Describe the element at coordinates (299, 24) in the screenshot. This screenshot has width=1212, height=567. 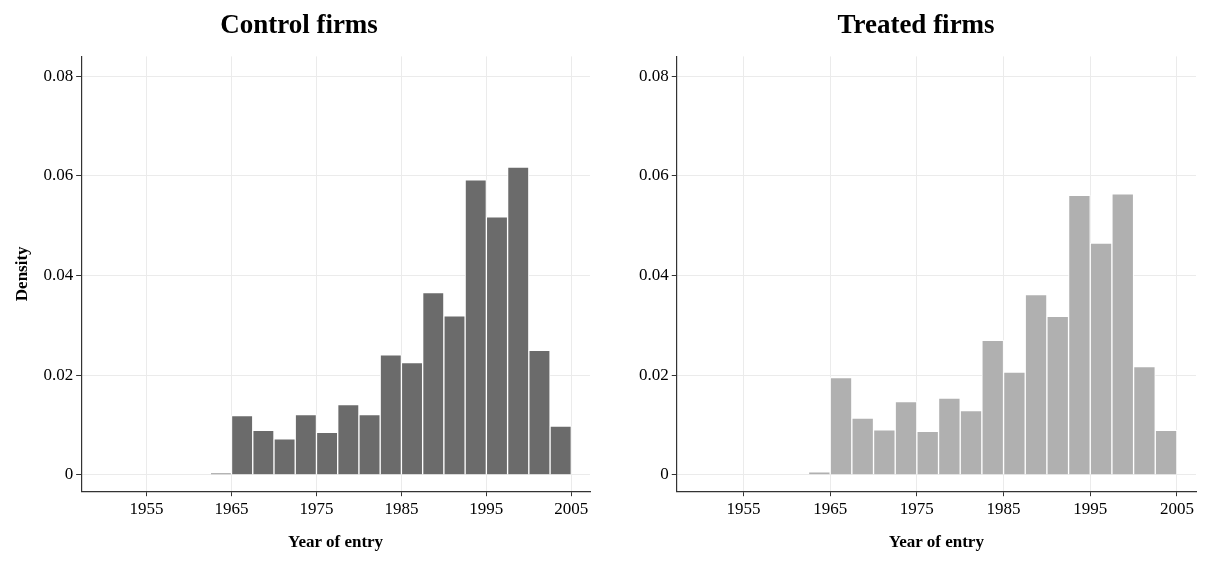
I see `chart-title: Control firms` at that location.